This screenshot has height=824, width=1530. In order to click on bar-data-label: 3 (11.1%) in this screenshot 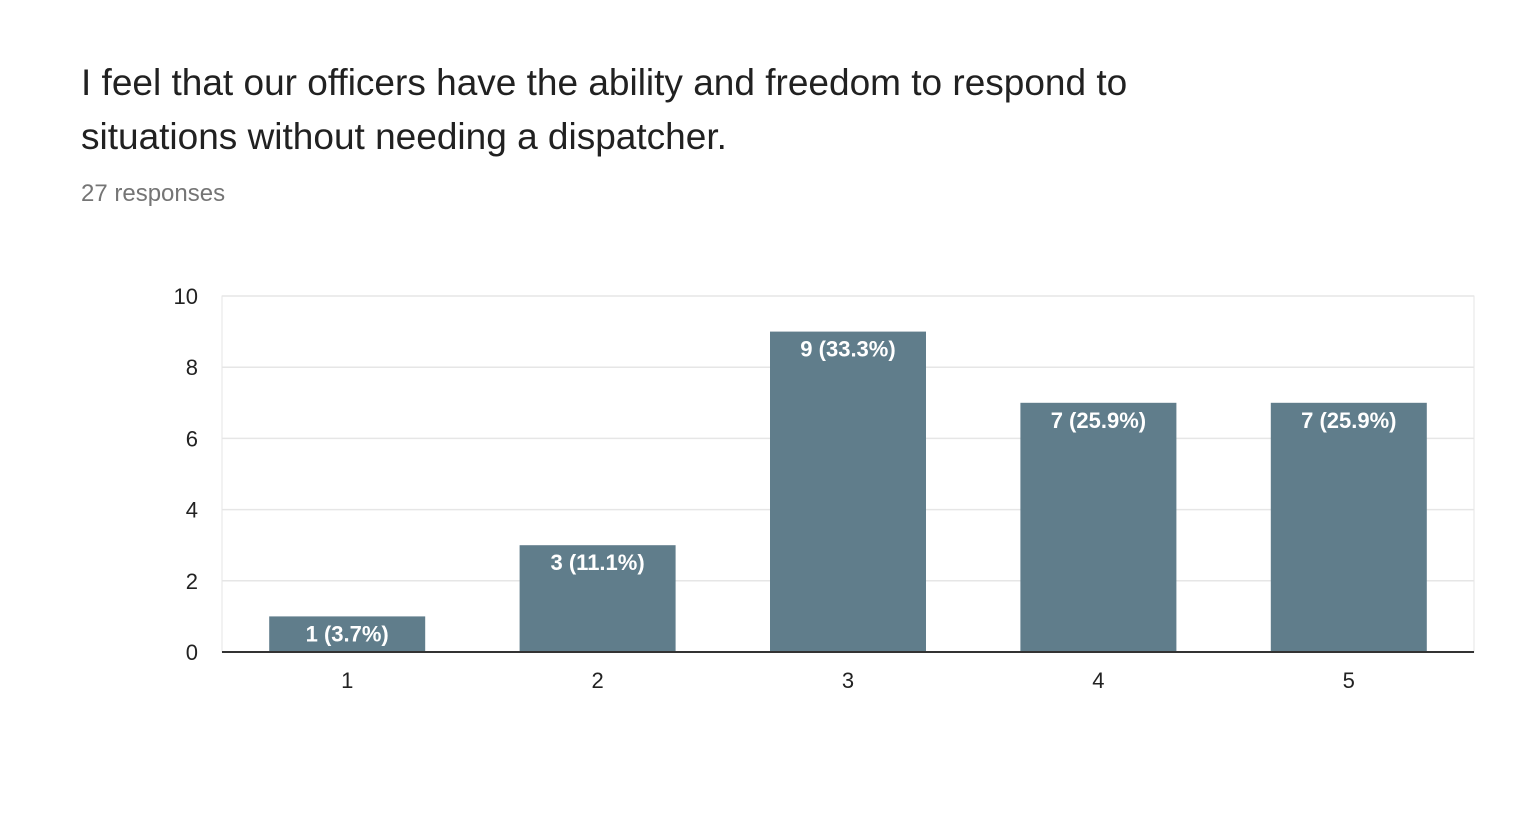, I will do `click(598, 562)`.